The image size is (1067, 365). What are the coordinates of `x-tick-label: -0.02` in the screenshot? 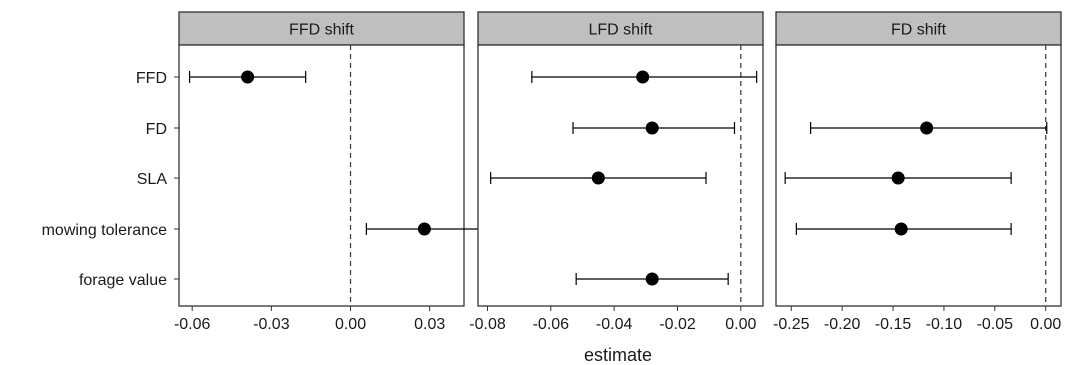 It's located at (677, 324).